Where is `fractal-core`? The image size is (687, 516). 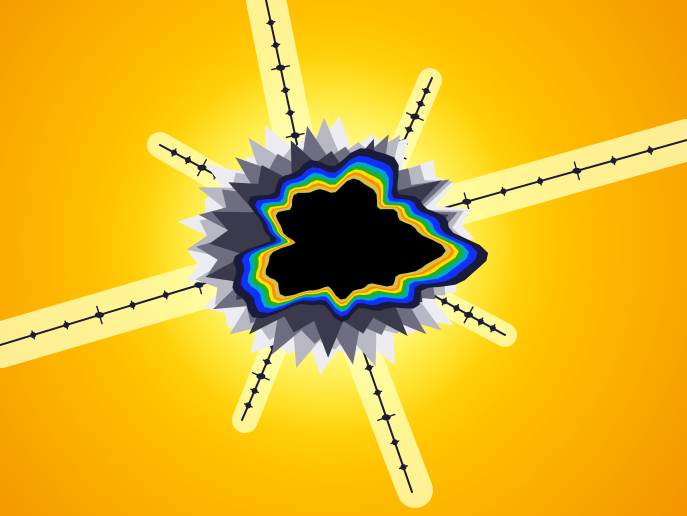 fractal-core is located at coordinates (355, 239).